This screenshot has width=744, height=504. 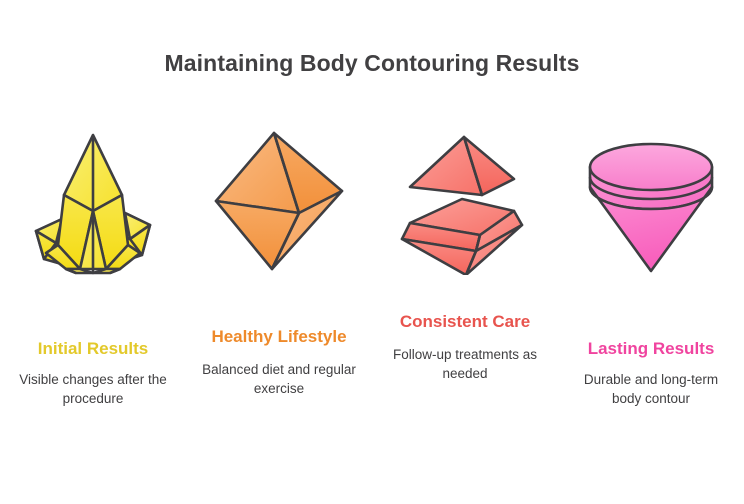 What do you see at coordinates (279, 336) in the screenshot?
I see `column-heading-2: Healthy Lifestyle` at bounding box center [279, 336].